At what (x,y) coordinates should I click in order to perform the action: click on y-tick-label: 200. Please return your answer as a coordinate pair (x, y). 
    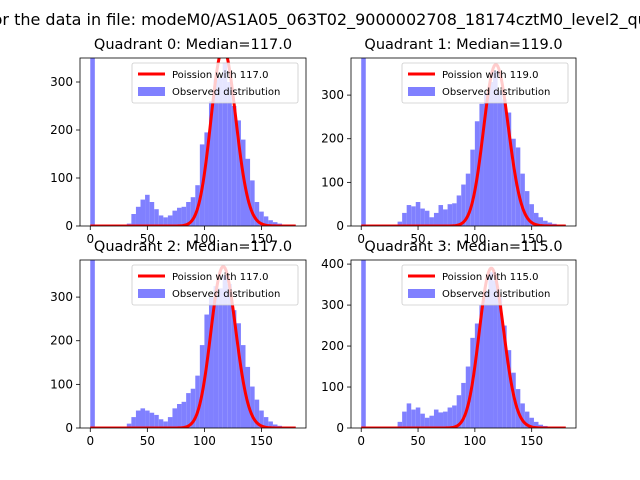
    Looking at the image, I should click on (61, 341).